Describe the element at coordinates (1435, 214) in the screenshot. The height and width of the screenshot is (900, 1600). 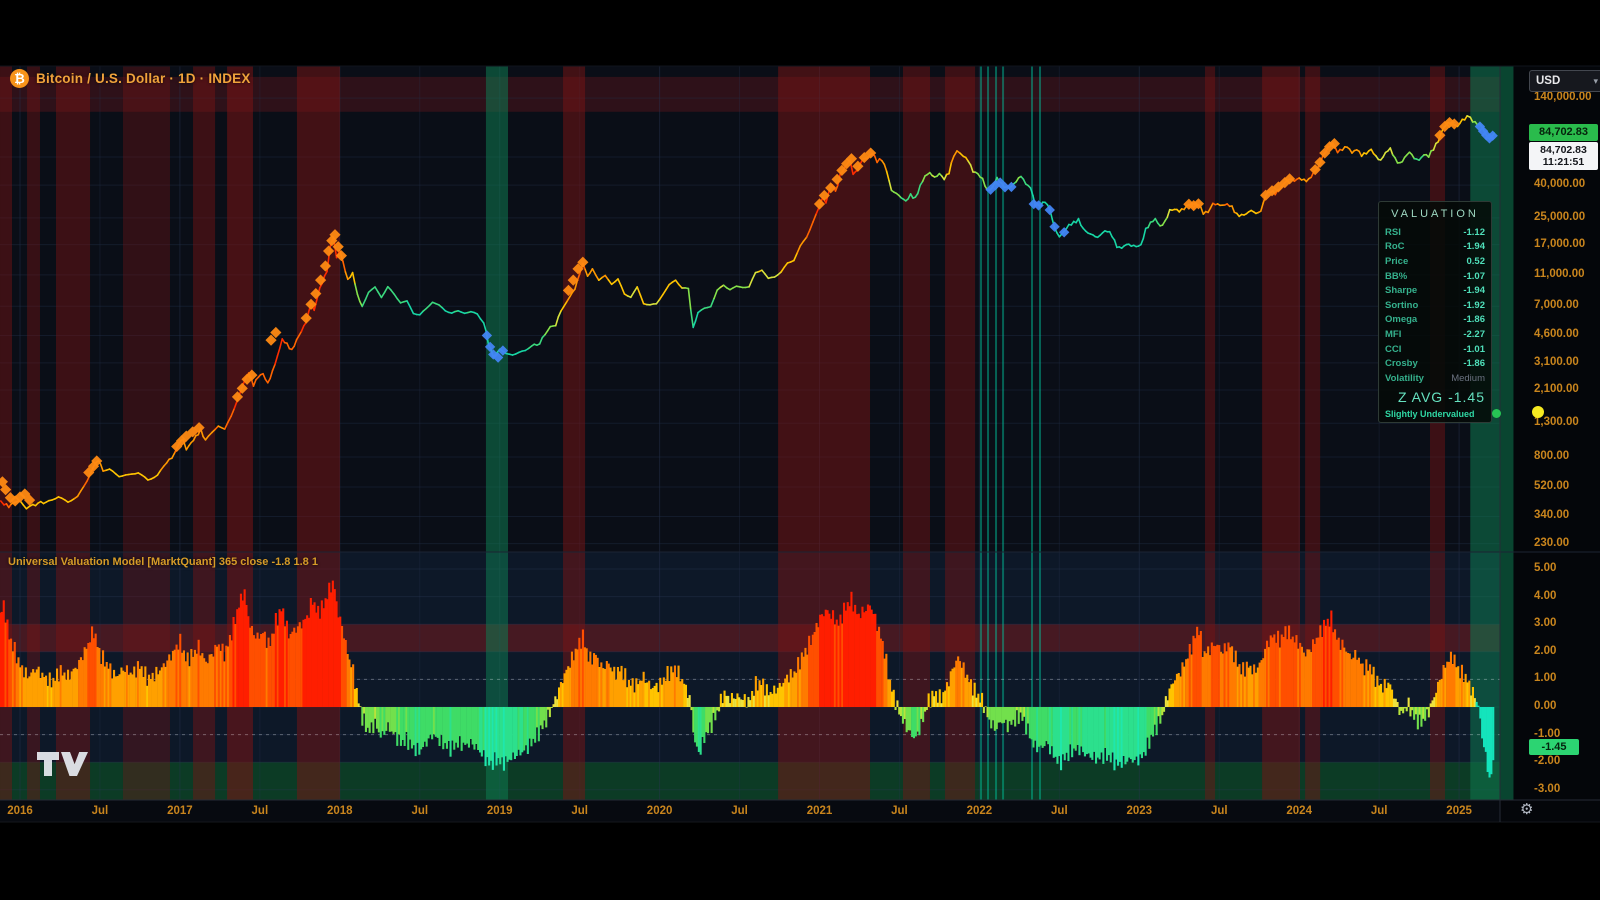
I see `valuation-panel-title: VALUATION` at that location.